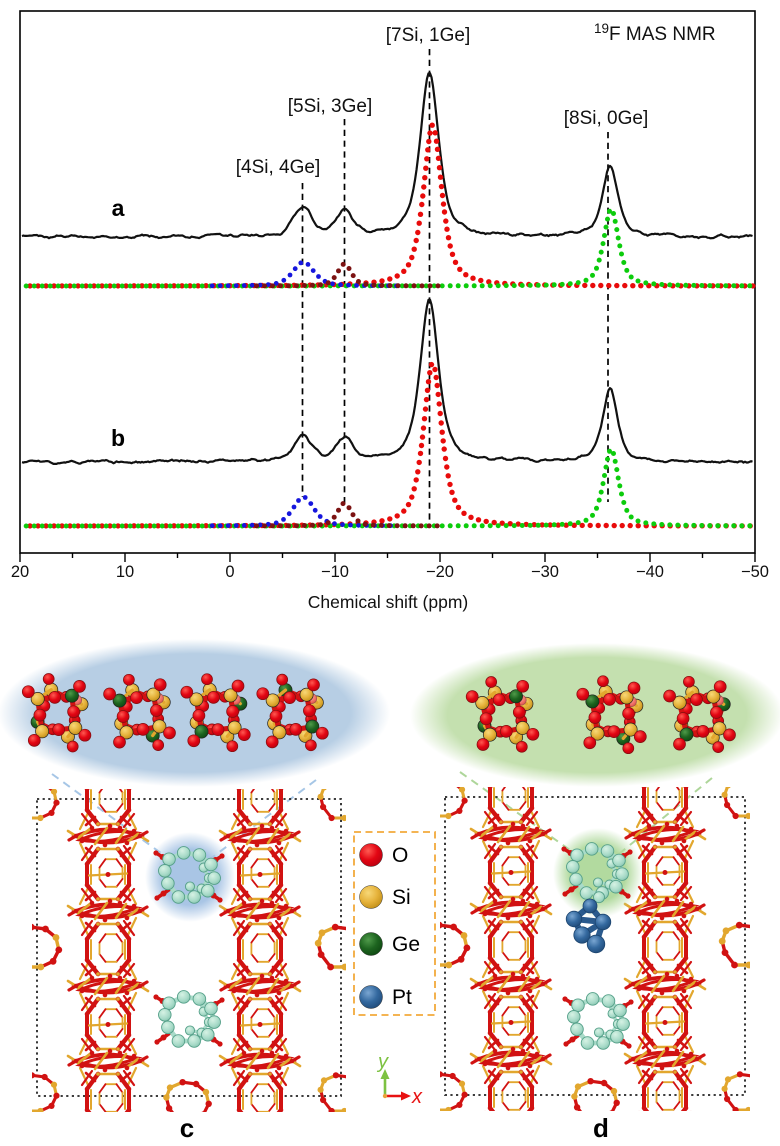  What do you see at coordinates (606, 118) in the screenshot?
I see `svg-text: [8Si, 0Ge]` at bounding box center [606, 118].